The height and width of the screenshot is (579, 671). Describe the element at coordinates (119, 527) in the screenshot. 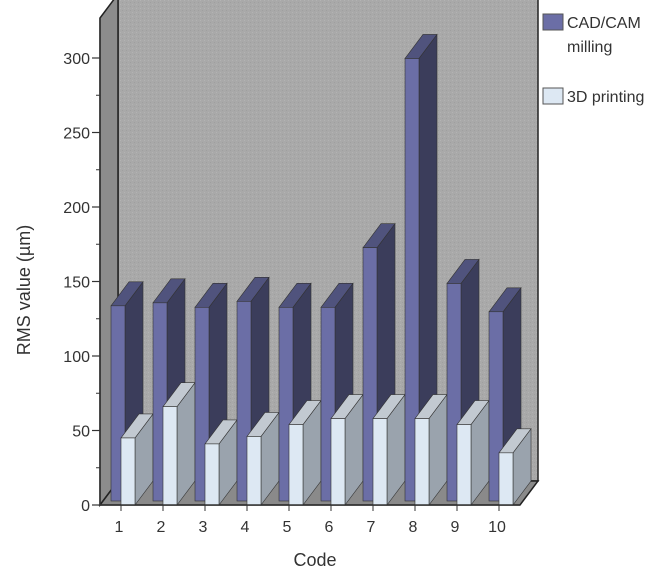

I see `x-tick-label: 1` at that location.